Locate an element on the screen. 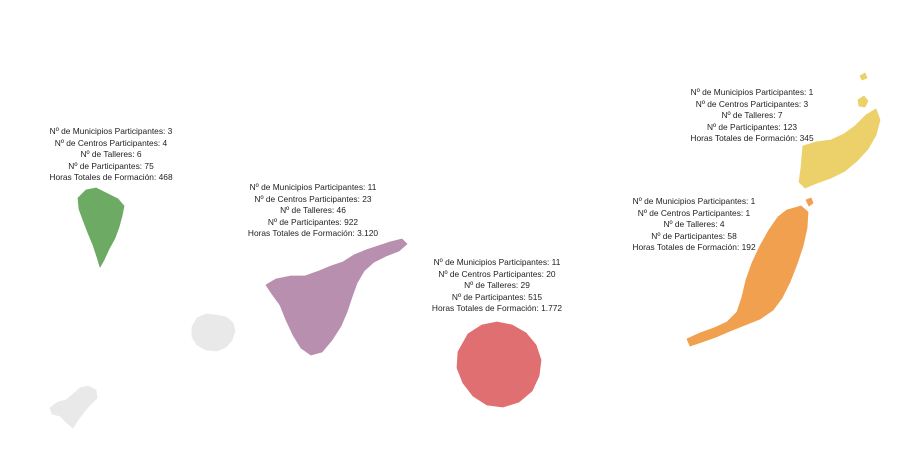 The height and width of the screenshot is (476, 900). island-gran-canaria is located at coordinates (499, 364).